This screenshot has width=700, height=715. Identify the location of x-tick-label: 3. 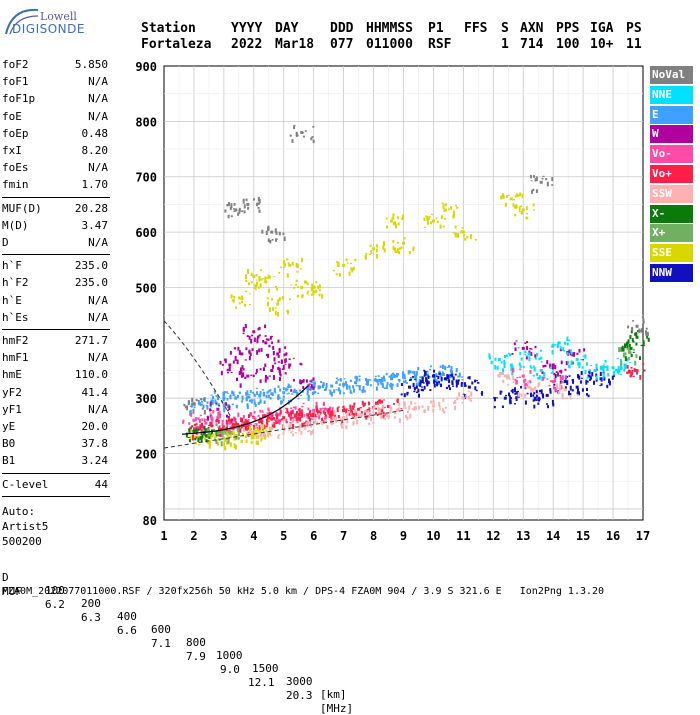
(223, 536).